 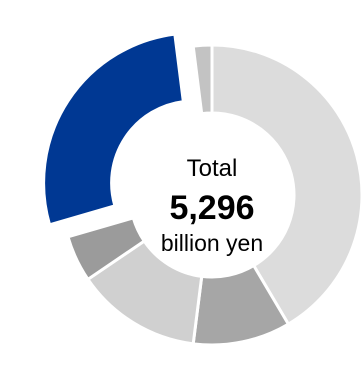 I want to click on center-total-unit: billion yen, so click(x=212, y=243).